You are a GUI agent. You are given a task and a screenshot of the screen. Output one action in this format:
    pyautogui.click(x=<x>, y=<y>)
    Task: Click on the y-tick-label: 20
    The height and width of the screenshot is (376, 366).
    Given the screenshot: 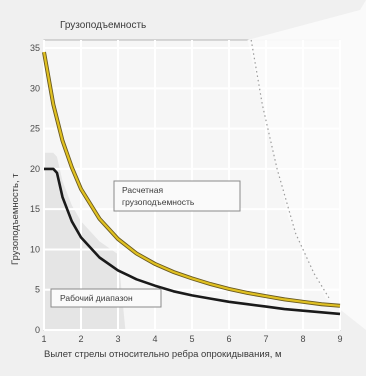 What is the action you would take?
    pyautogui.click(x=35, y=169)
    